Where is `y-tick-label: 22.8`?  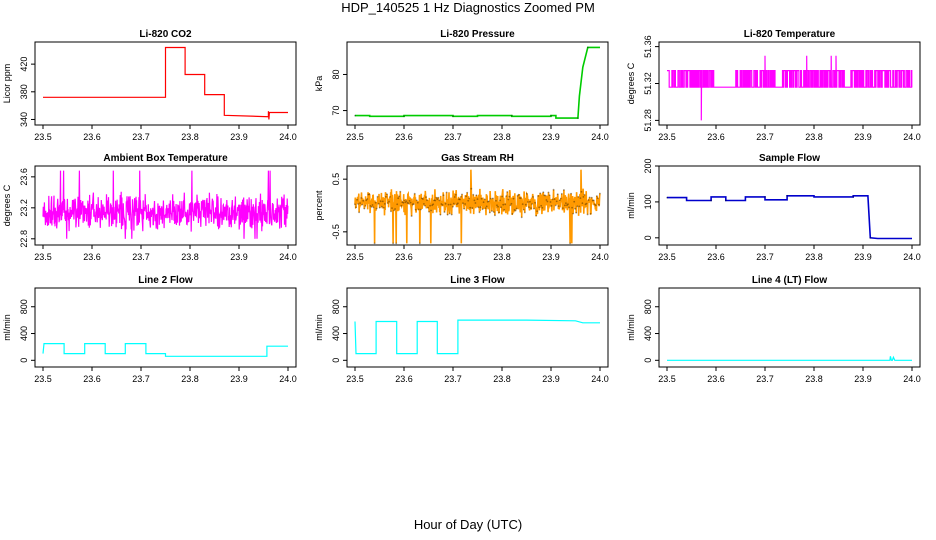 y-tick-label: 22.8 is located at coordinates (24, 239).